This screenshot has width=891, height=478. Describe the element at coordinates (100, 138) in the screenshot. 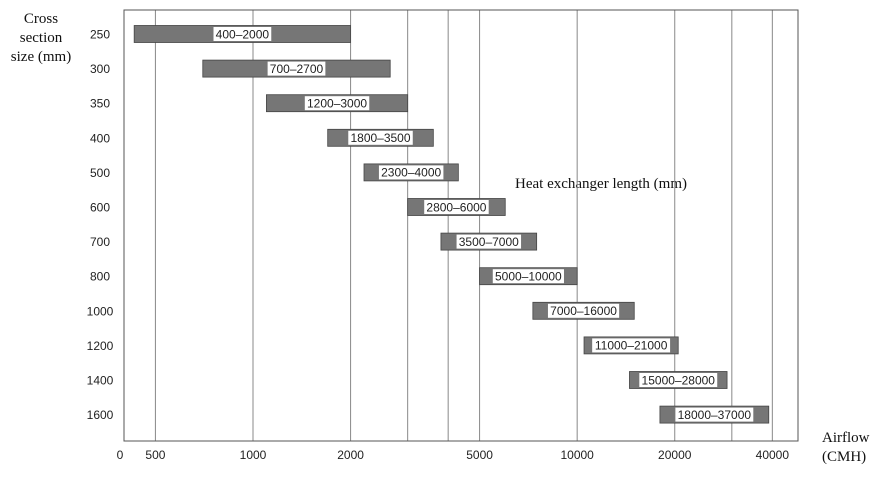

I see `y-tick-label: 400` at that location.